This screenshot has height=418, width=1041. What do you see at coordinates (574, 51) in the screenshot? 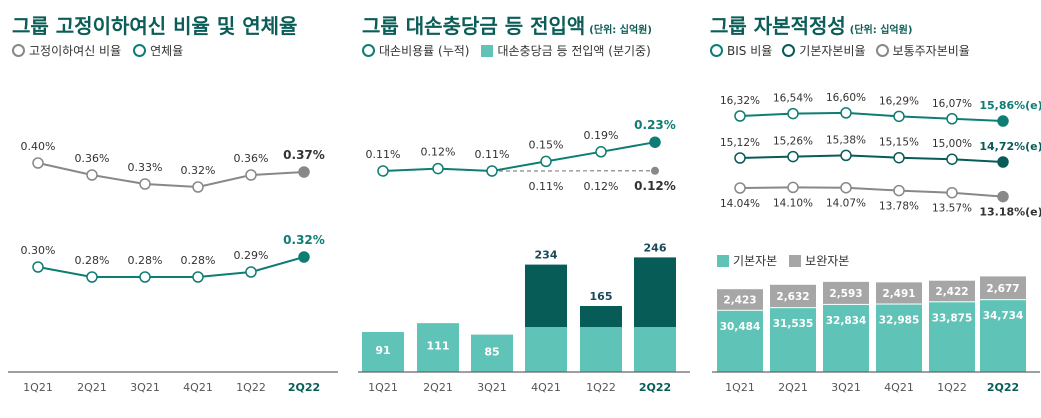
I see `legend-provisions: 대손충당금 등 전입액 (분기중)` at bounding box center [574, 51].